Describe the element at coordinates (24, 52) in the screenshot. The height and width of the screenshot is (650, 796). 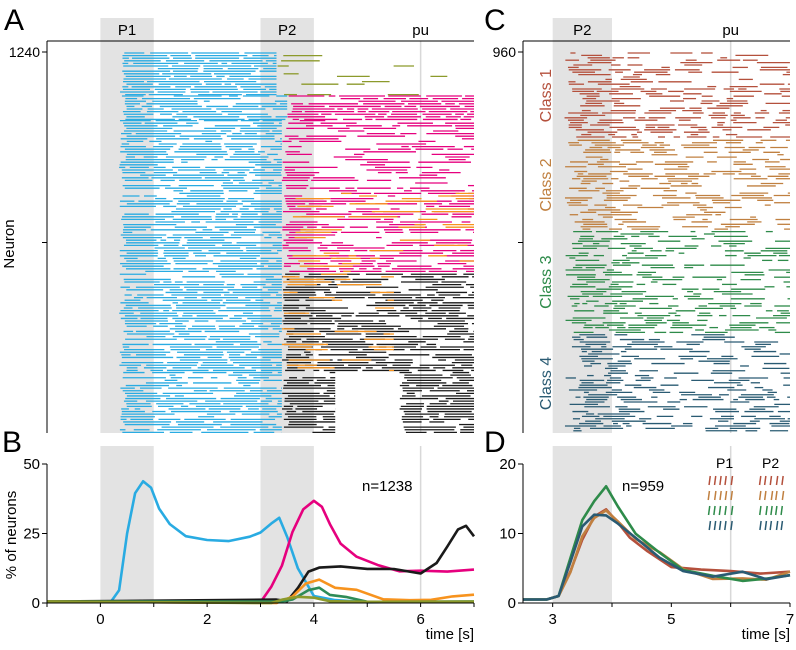
I see `tick-label-a-top: 1240` at that location.